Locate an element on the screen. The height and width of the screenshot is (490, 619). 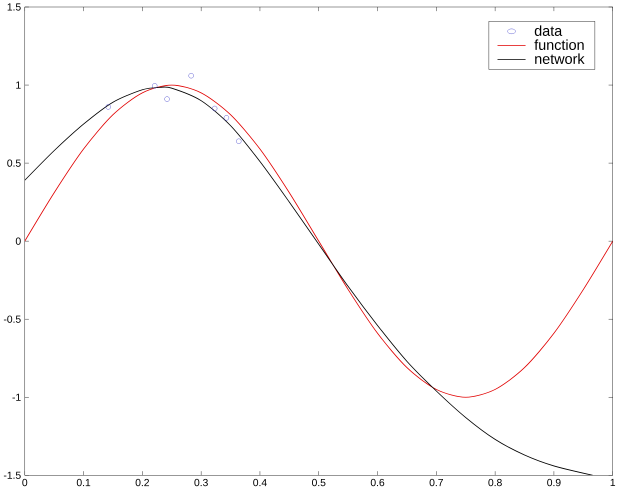
x-tick-label: 1 is located at coordinates (613, 482).